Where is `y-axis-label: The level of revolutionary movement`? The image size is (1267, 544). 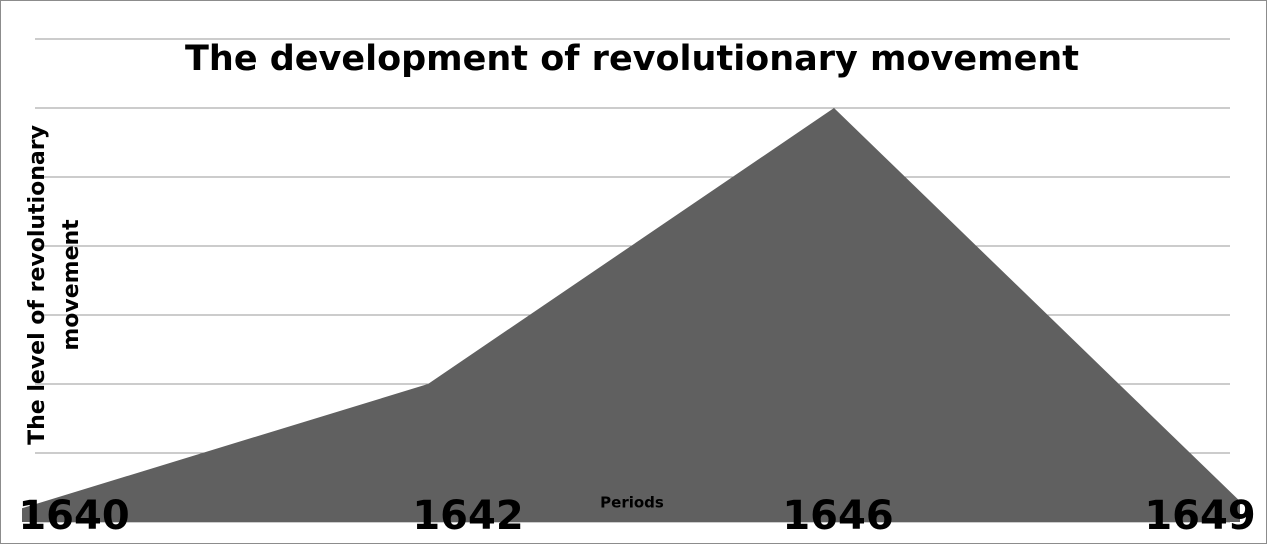
y-axis-label: The level of revolutionary movement is located at coordinates (54, 285).